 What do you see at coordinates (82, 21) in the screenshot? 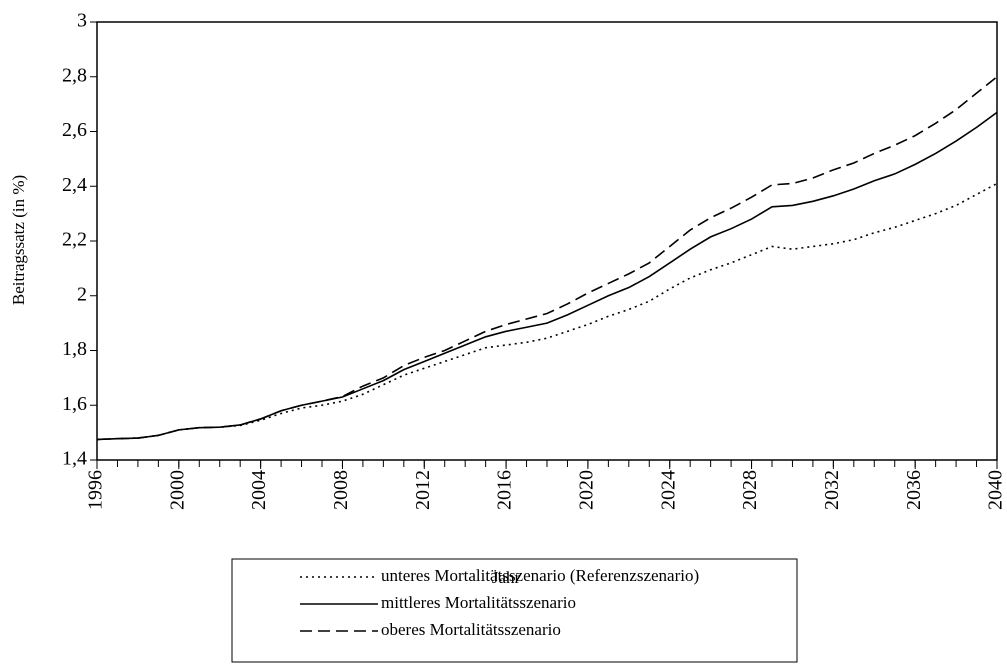
I see `y-tick-label: 3` at bounding box center [82, 21].